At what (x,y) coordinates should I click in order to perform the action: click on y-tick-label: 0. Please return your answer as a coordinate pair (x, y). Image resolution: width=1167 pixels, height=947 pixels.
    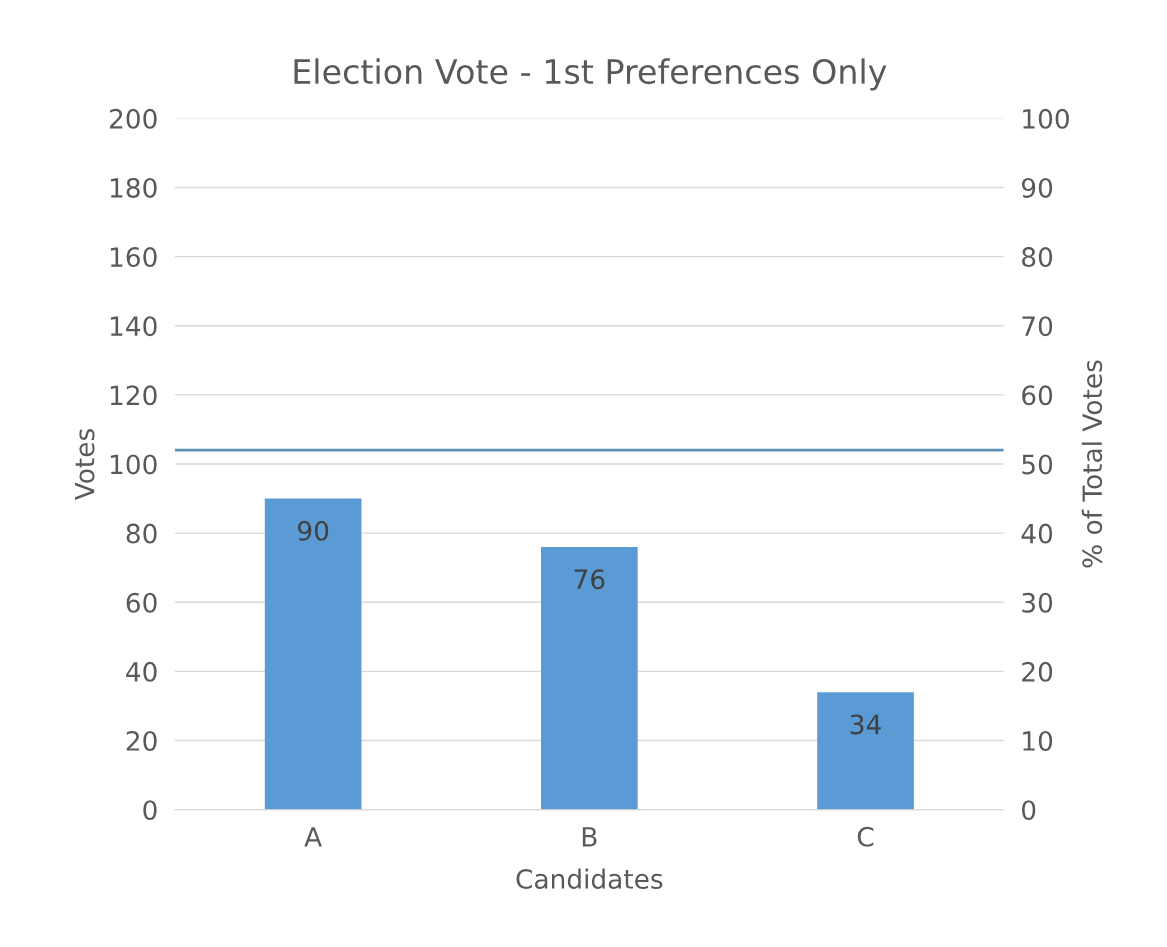
    Looking at the image, I should click on (150, 810).